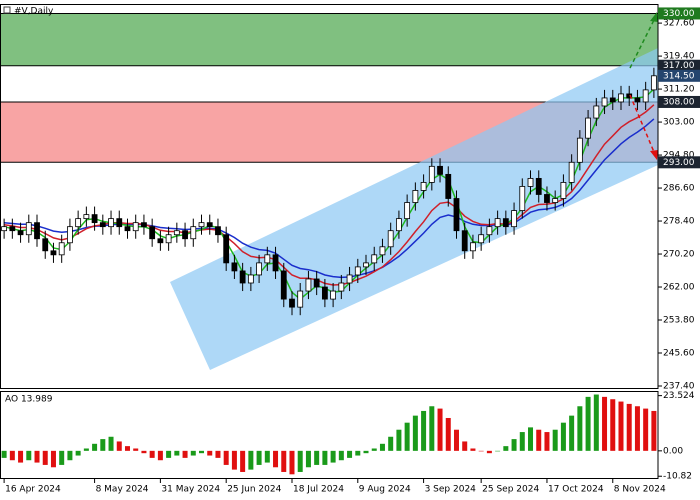 The width and height of the screenshot is (700, 500). What do you see at coordinates (679, 123) in the screenshot?
I see `y-tick-label: 303.00` at bounding box center [679, 123].